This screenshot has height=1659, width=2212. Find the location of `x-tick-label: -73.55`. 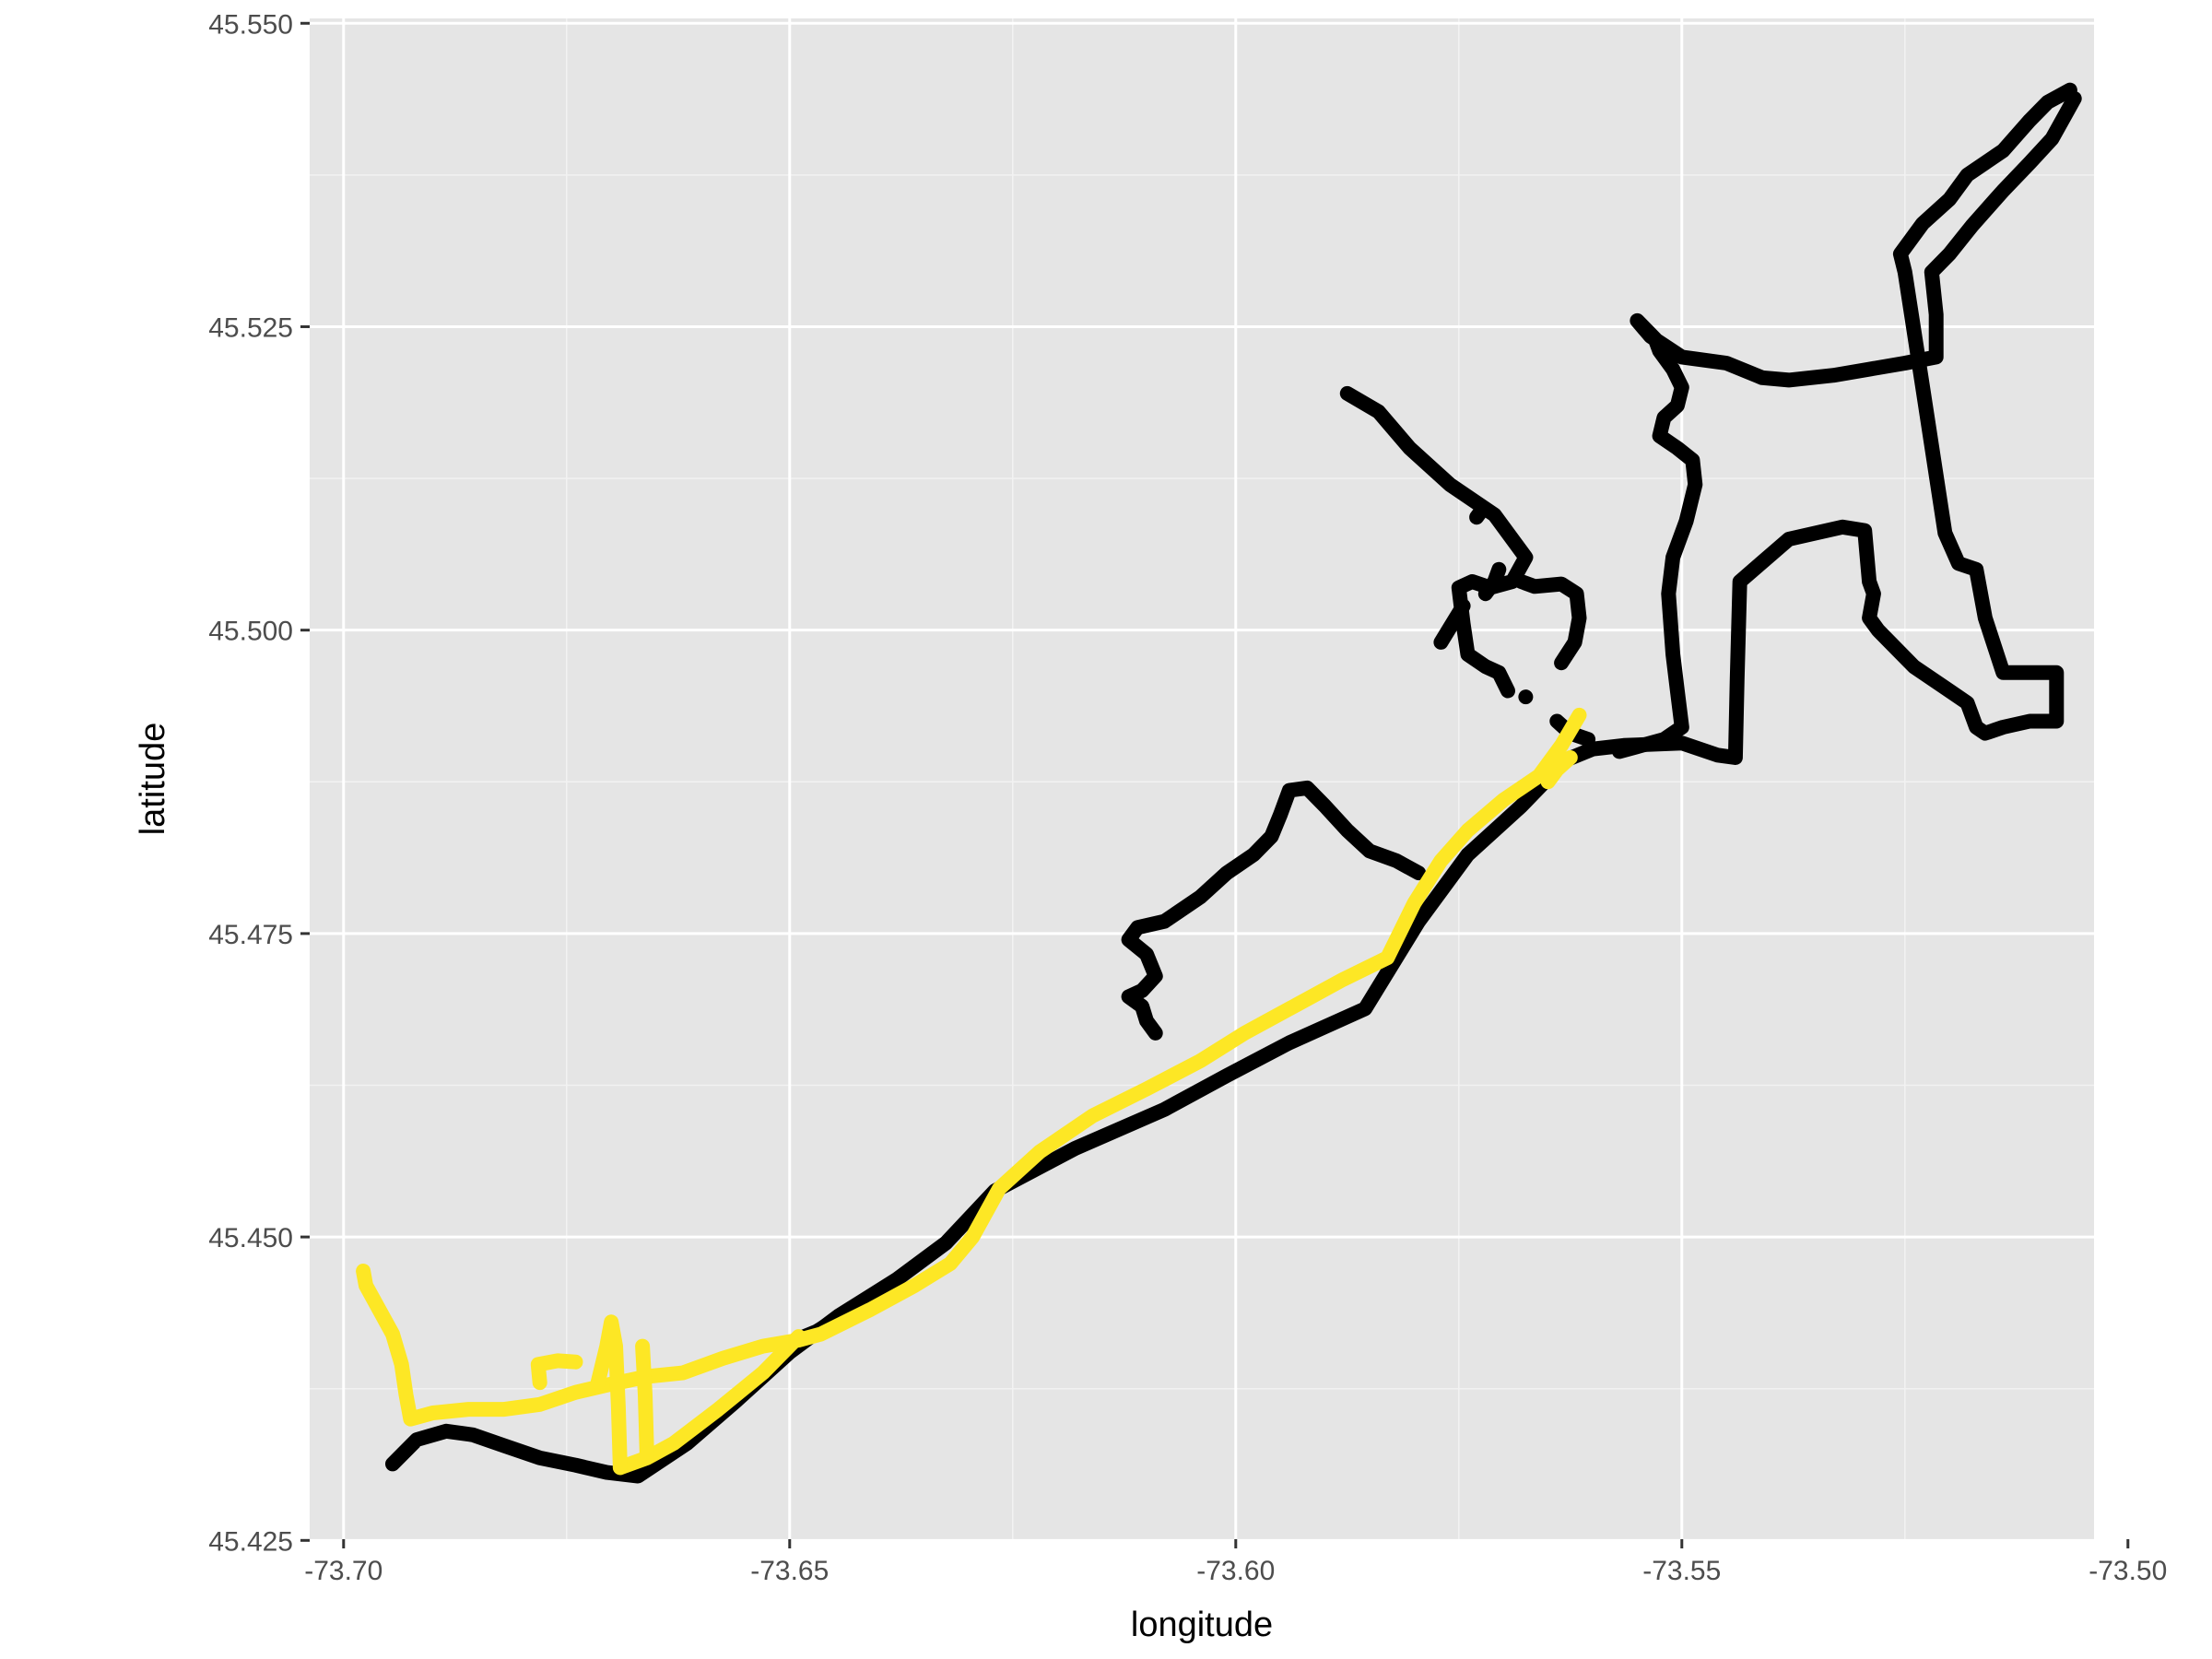

x-tick-label: -73.55 is located at coordinates (1681, 1571).